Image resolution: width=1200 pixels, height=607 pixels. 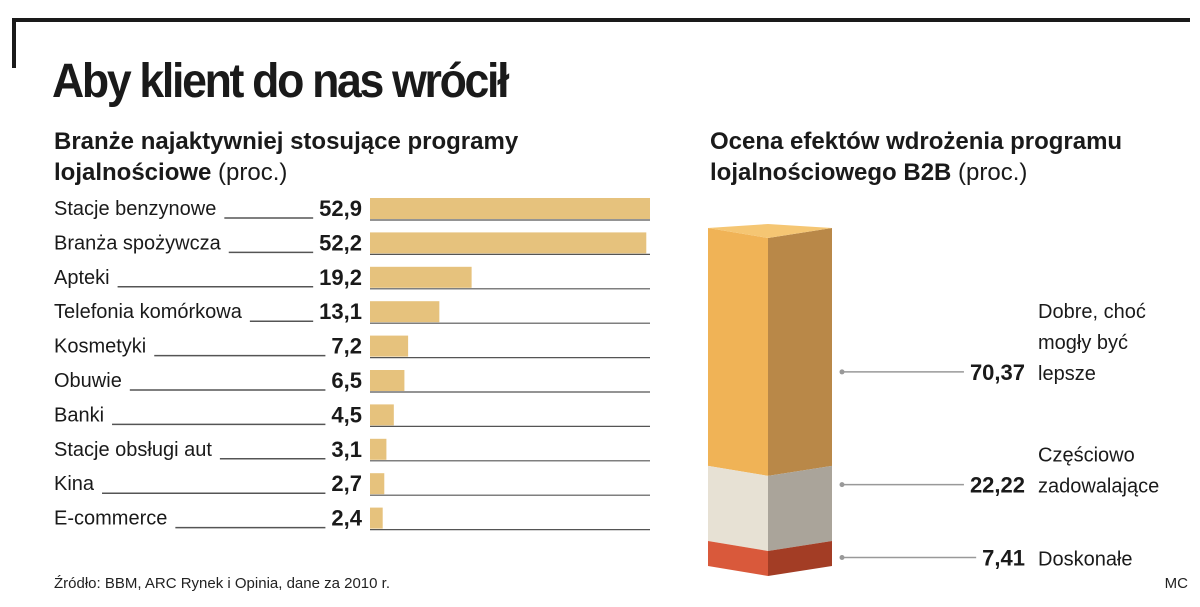 What do you see at coordinates (510, 208) in the screenshot?
I see `bar-stacje-benzynowe` at bounding box center [510, 208].